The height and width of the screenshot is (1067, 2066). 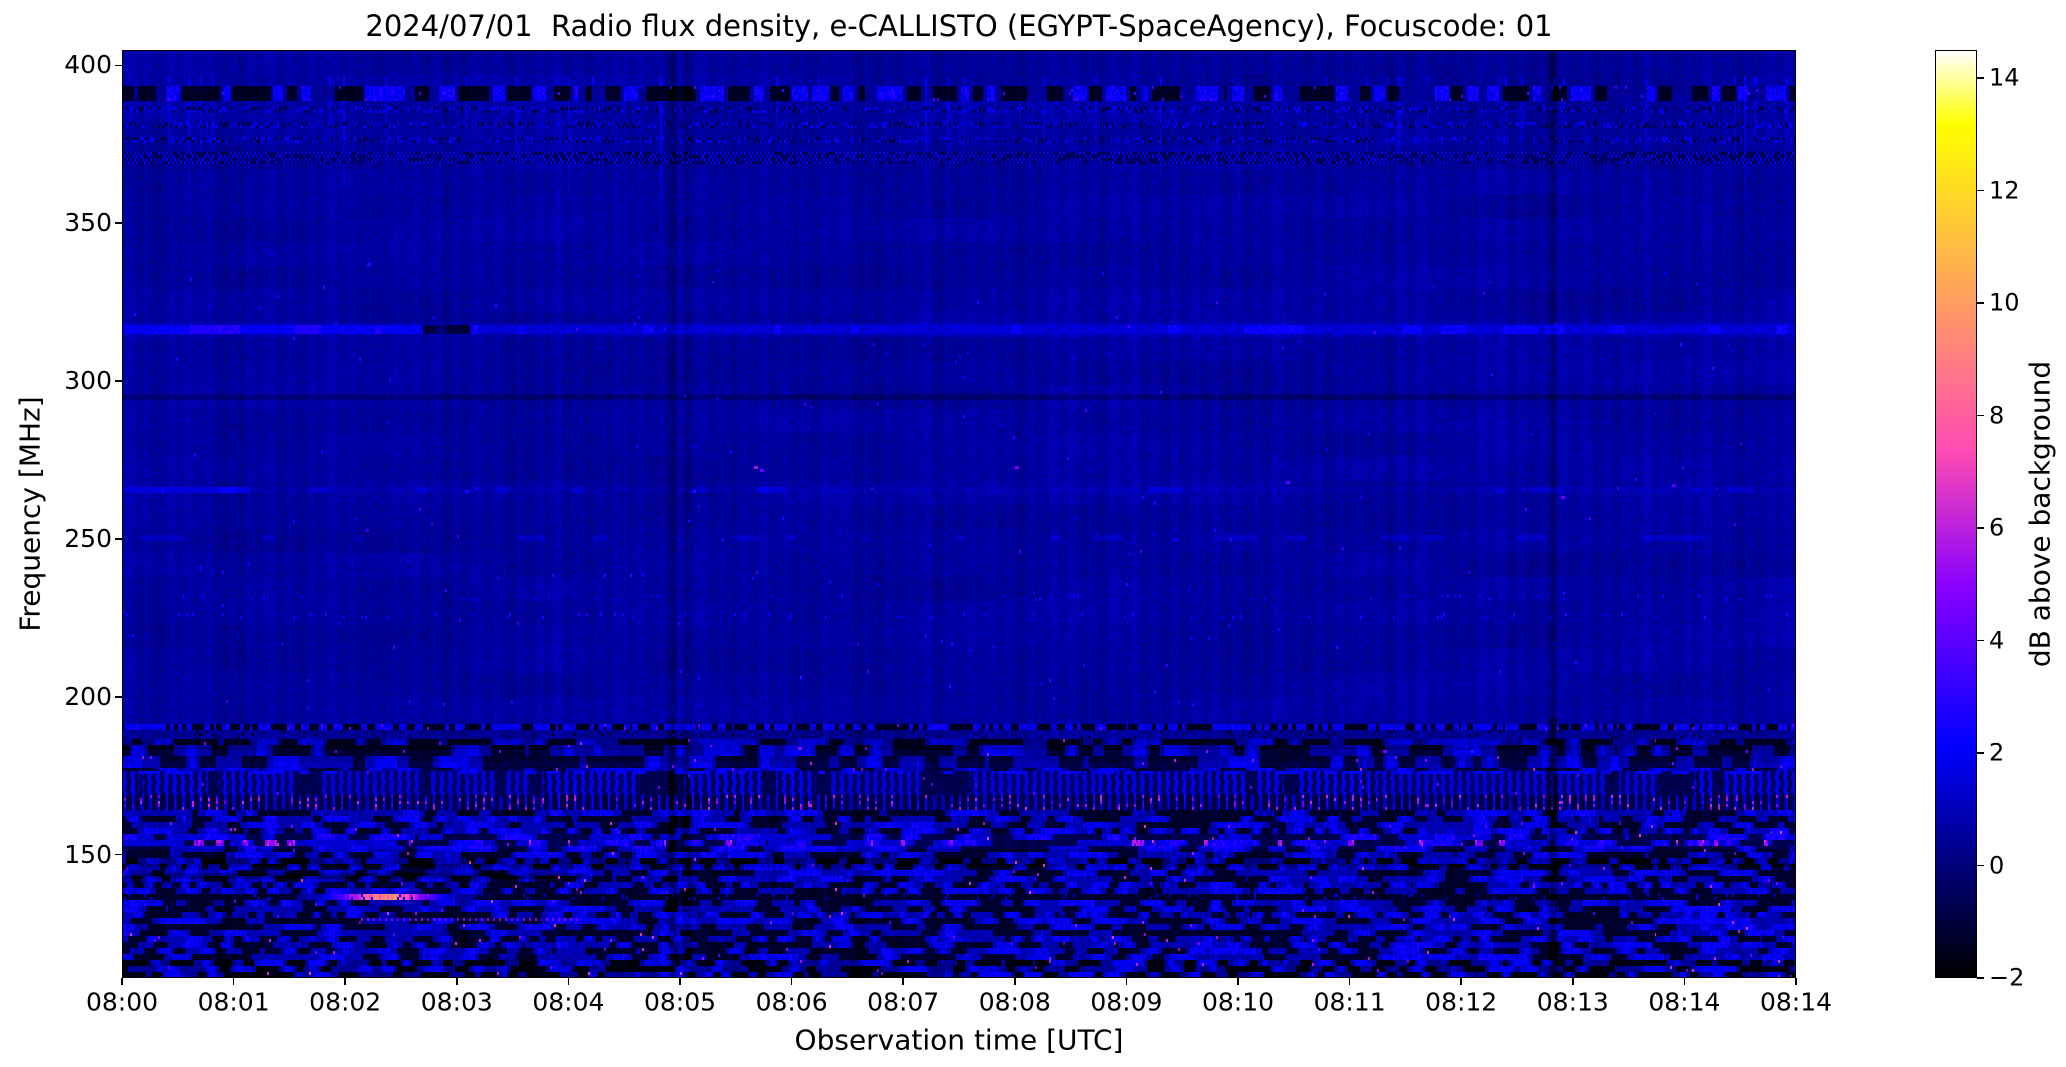 I want to click on x-tick-label: 08:04, so click(x=568, y=1002).